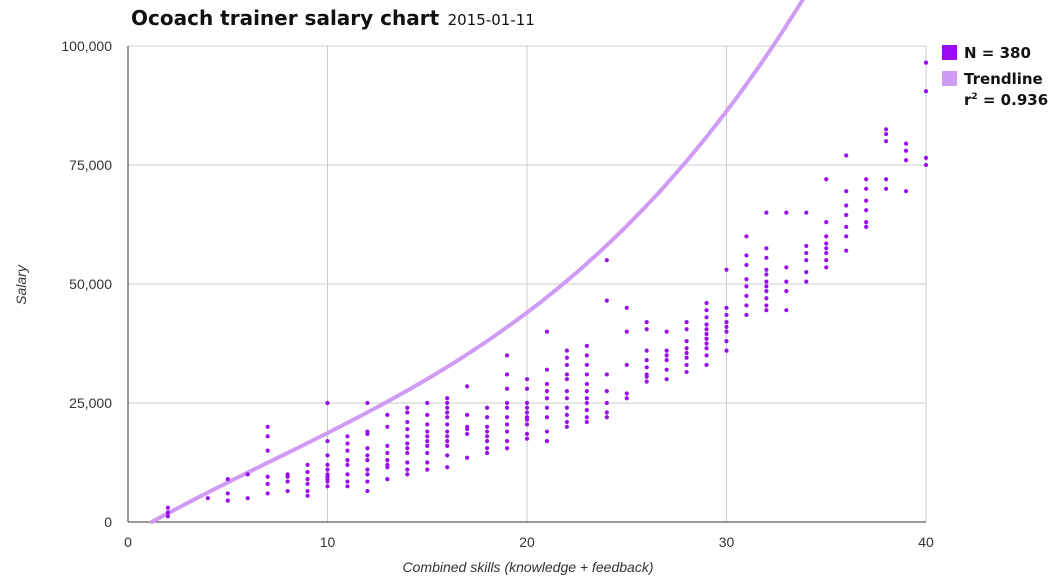 The height and width of the screenshot is (583, 1057). I want to click on y-tick-label: 50,000, so click(90, 284).